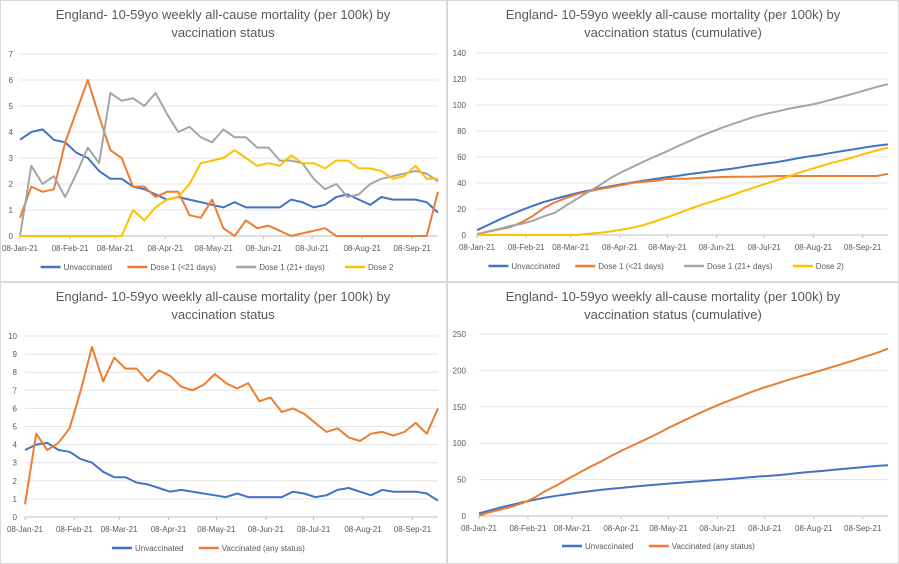 The width and height of the screenshot is (899, 564). Describe the element at coordinates (11, 184) in the screenshot. I see `y-tick-label: 2` at that location.